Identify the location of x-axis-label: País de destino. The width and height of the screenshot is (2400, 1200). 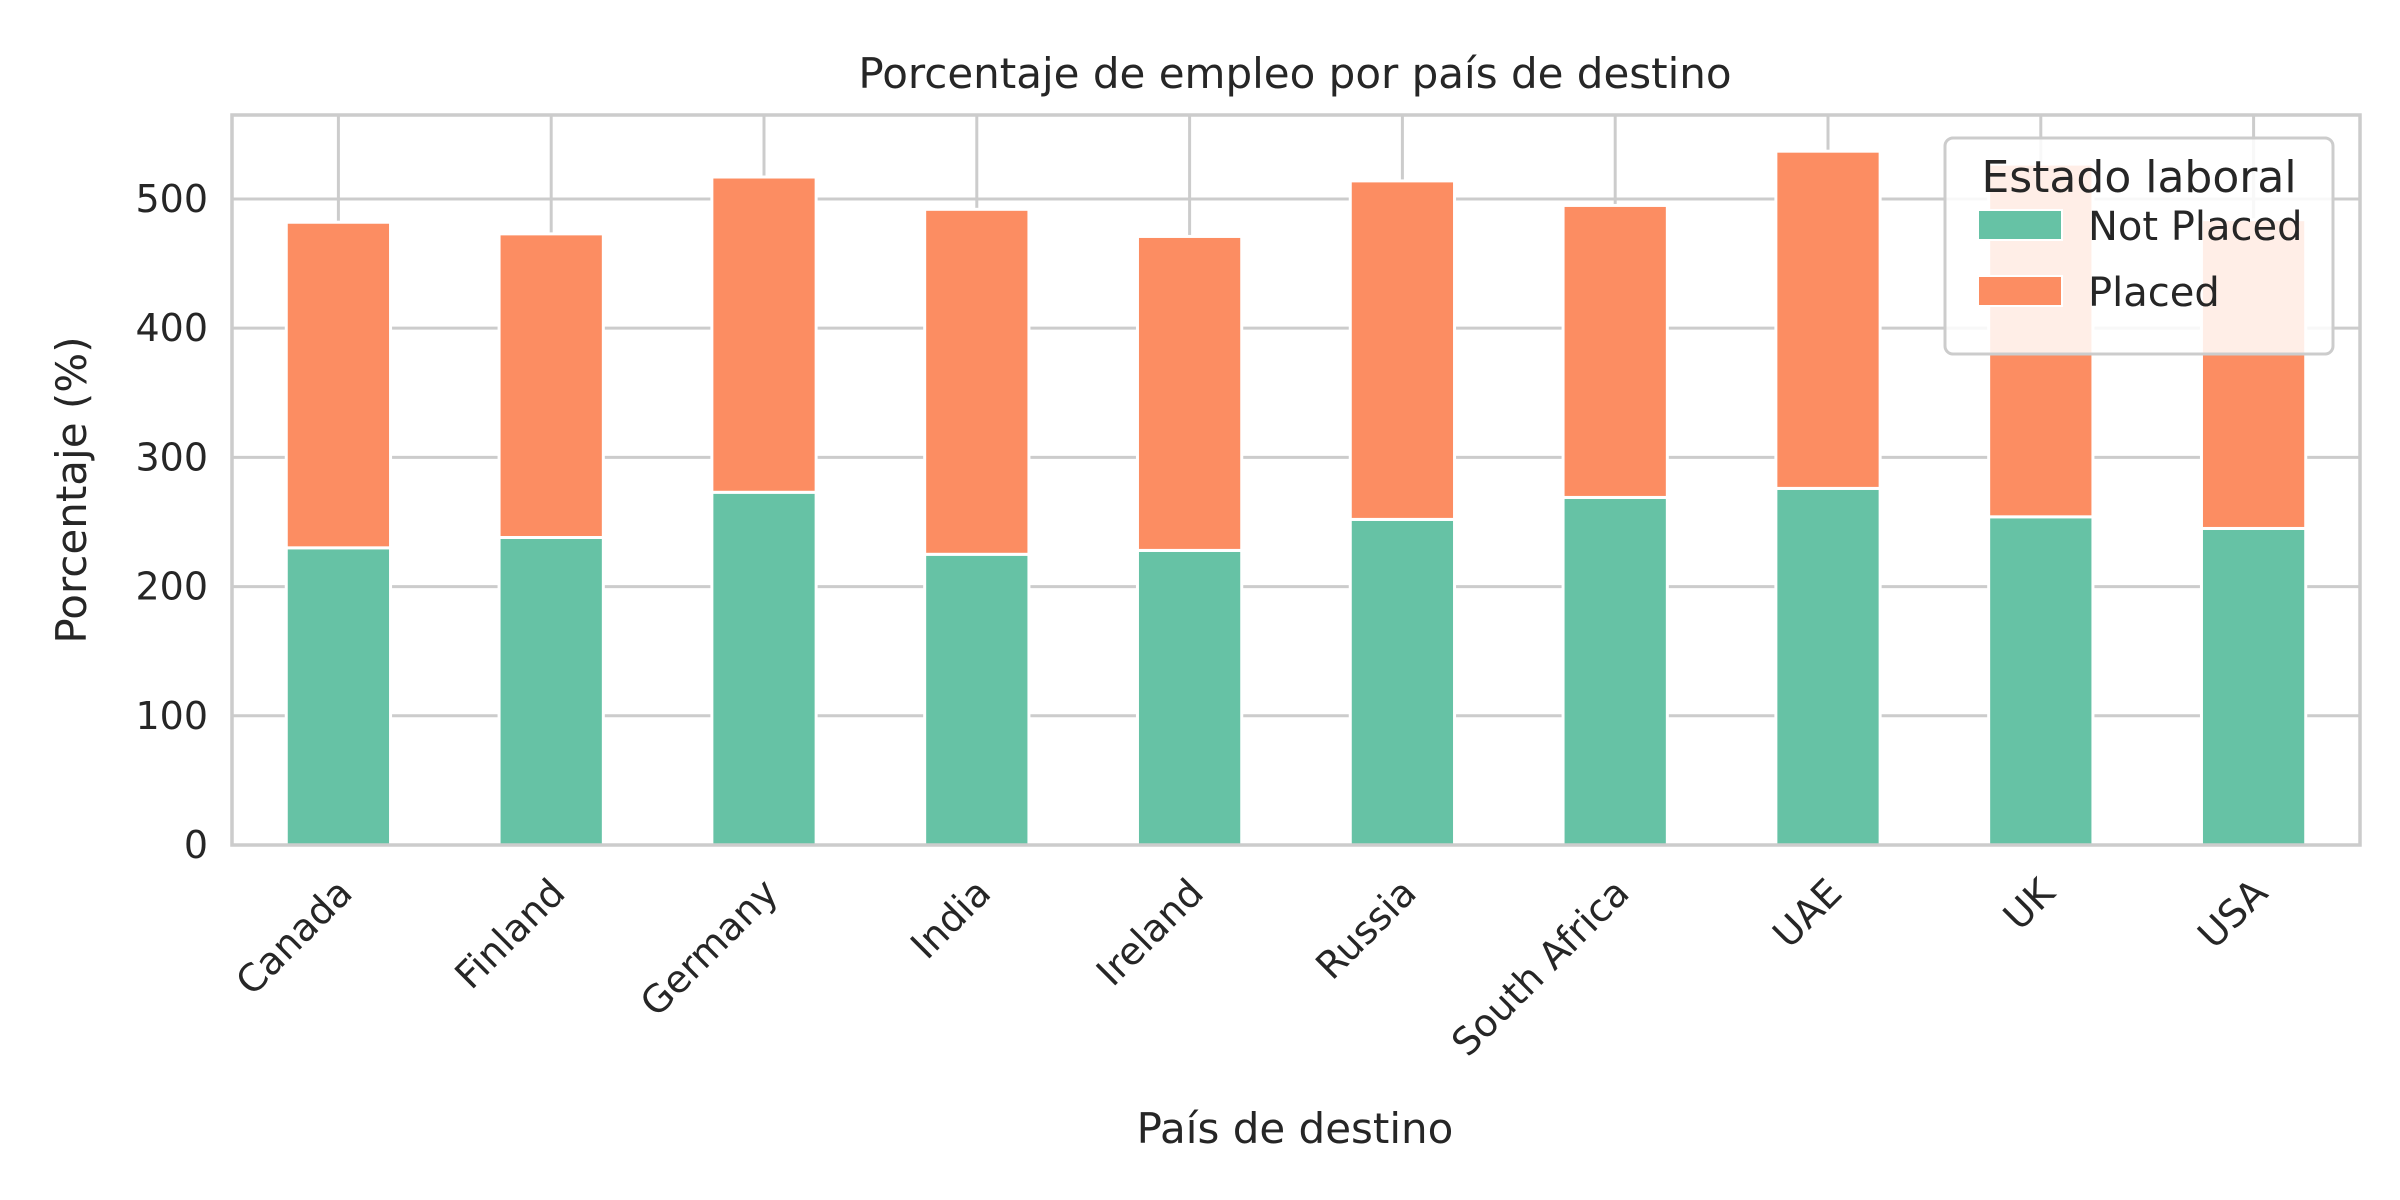
(1295, 1128).